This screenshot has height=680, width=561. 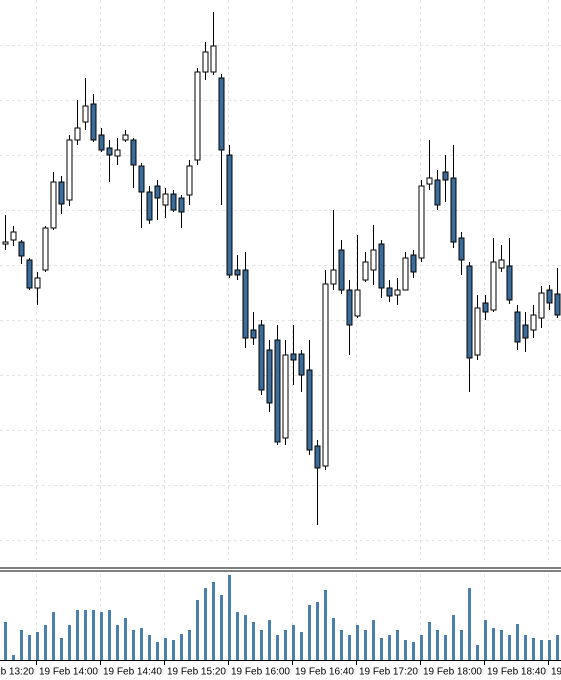 What do you see at coordinates (556, 672) in the screenshot?
I see `x-tick-label: 19 Feb 19:20` at bounding box center [556, 672].